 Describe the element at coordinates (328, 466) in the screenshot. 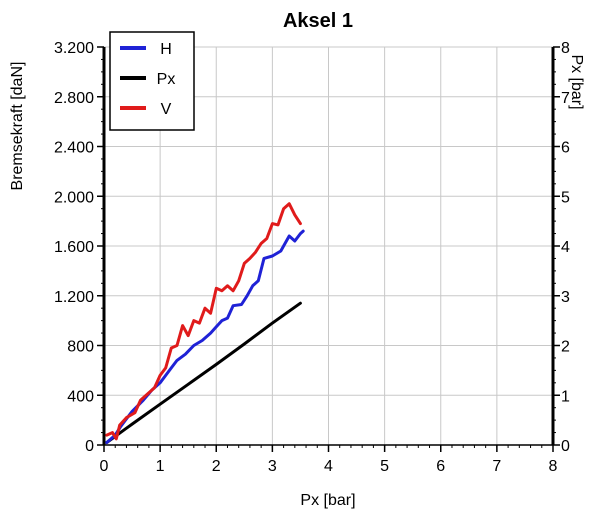

I see `x-tick-label: 4` at that location.